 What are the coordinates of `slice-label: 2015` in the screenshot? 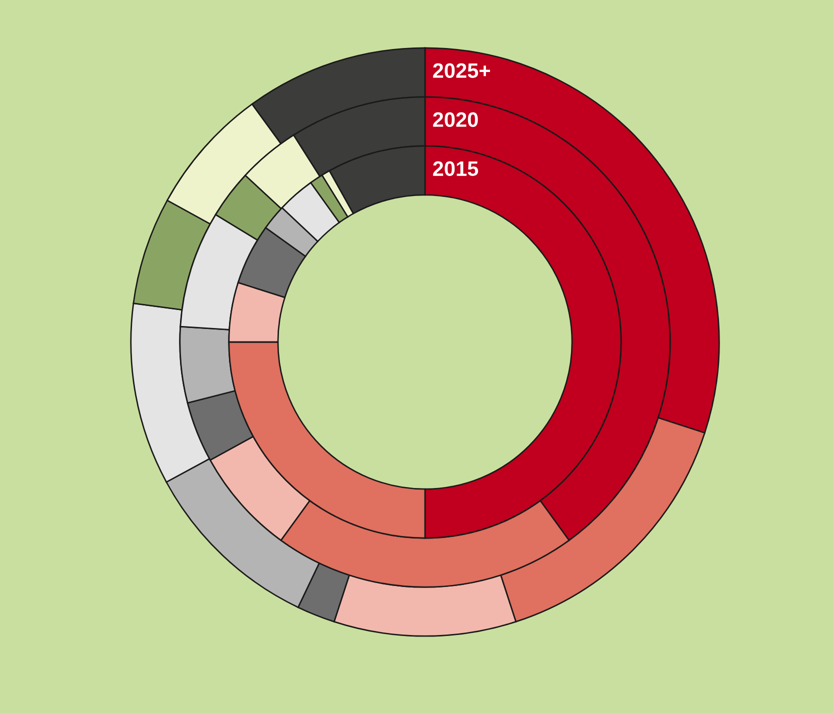 It's located at (455, 168).